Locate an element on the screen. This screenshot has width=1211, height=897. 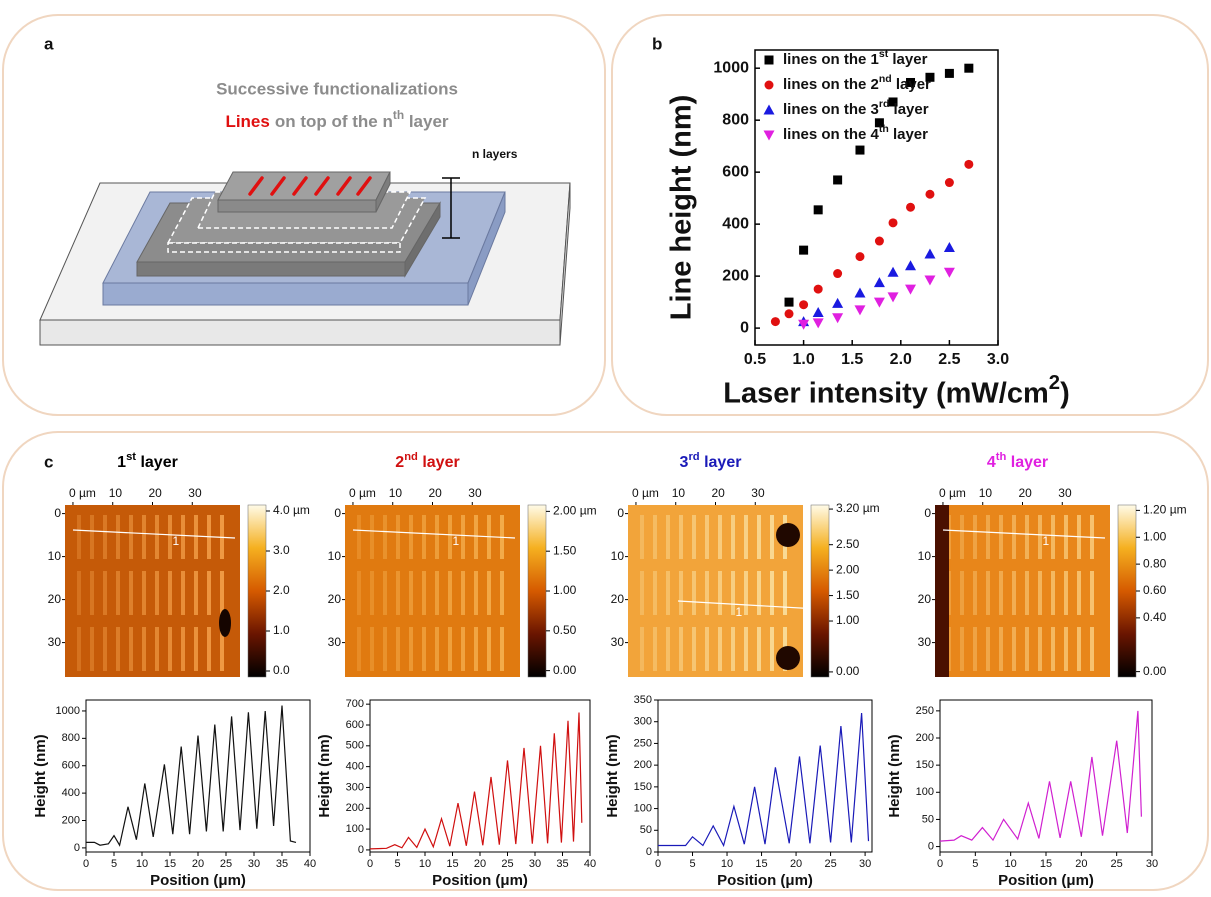
image-title: 3rd layer is located at coordinates (711, 461).